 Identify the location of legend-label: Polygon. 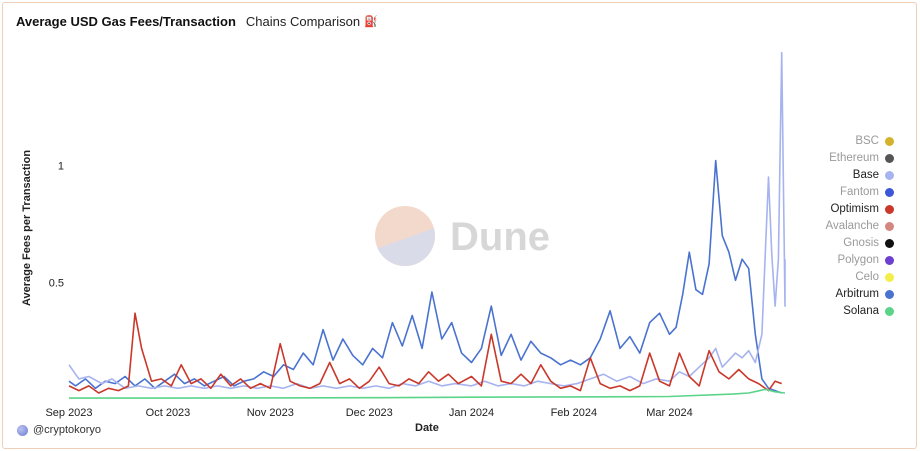
(858, 260).